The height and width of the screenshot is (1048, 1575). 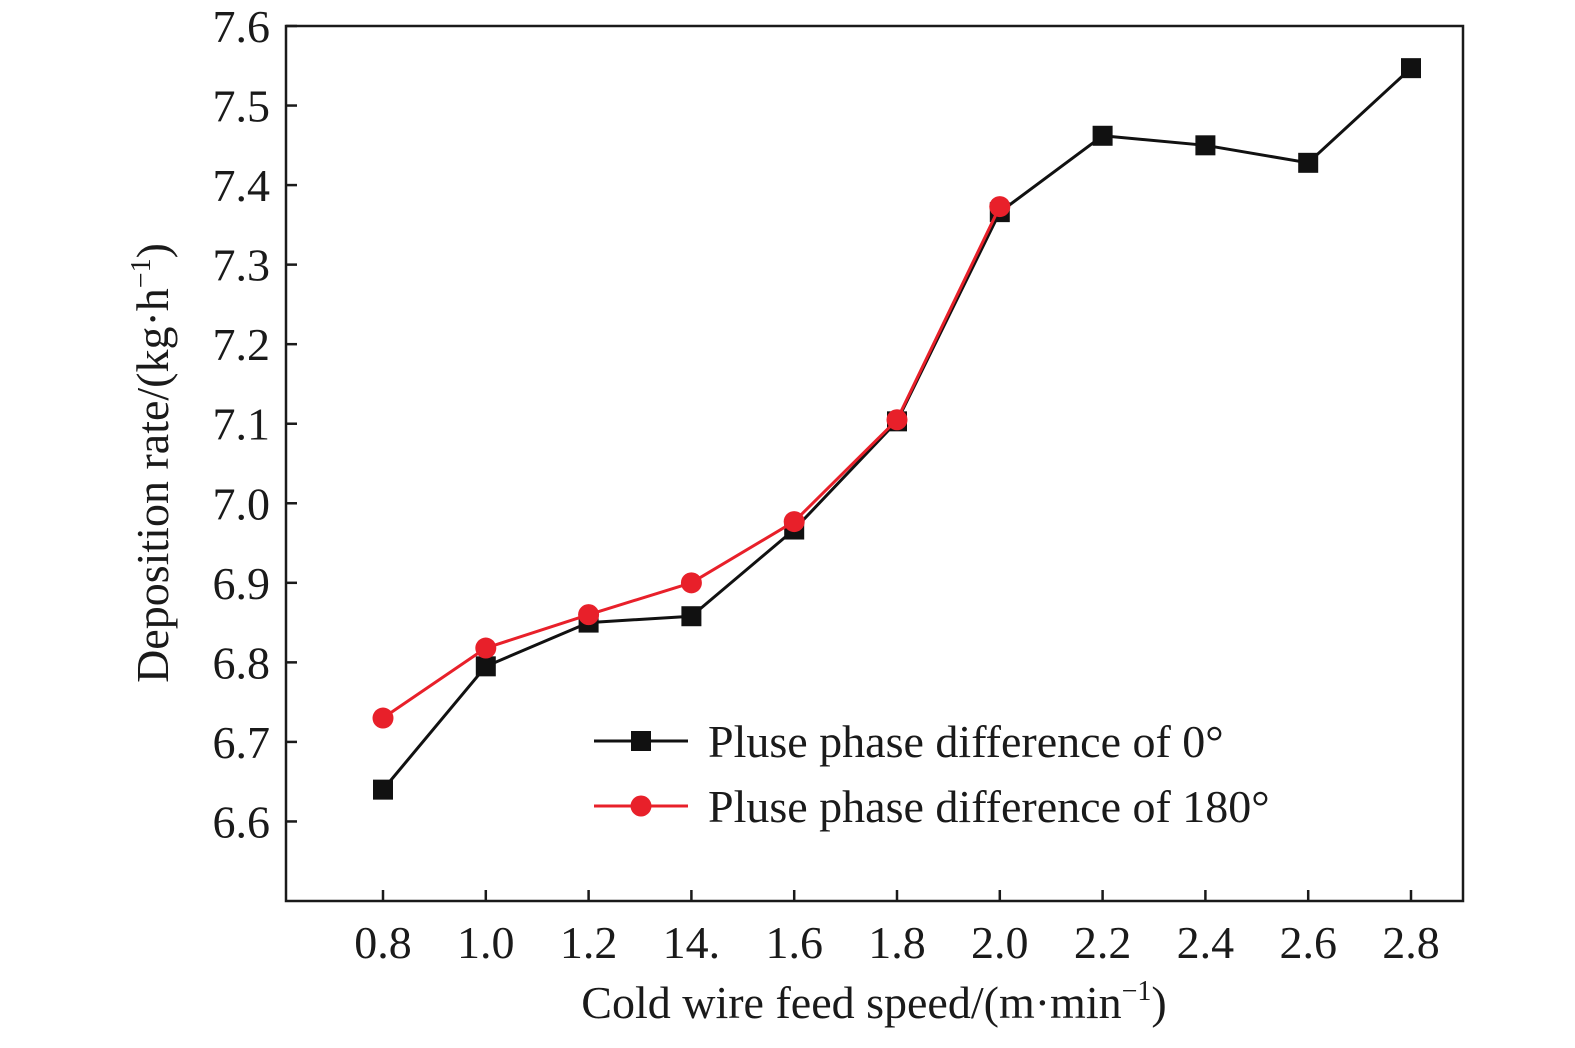 I want to click on y-tick-label: 7.6, so click(x=242, y=26).